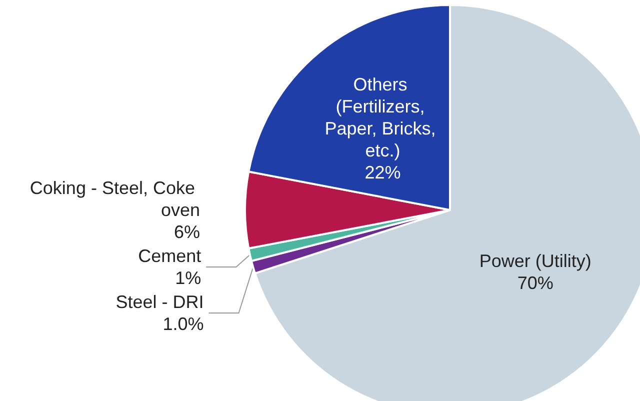  I want to click on data-label: 1.0%, so click(183, 324).